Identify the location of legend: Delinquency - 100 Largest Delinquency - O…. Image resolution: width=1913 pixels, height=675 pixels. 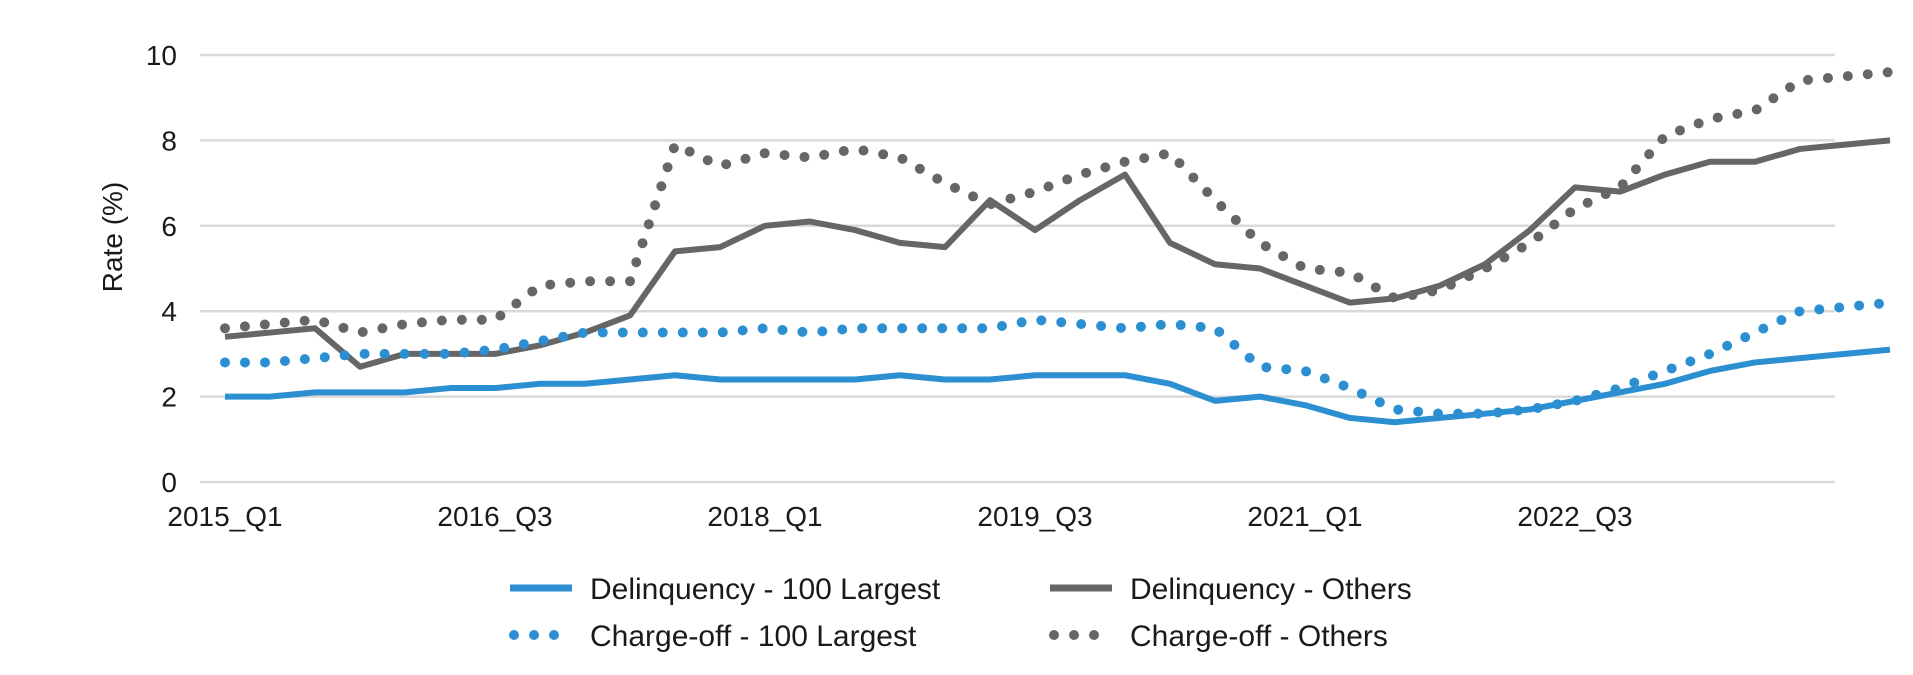
(960, 613).